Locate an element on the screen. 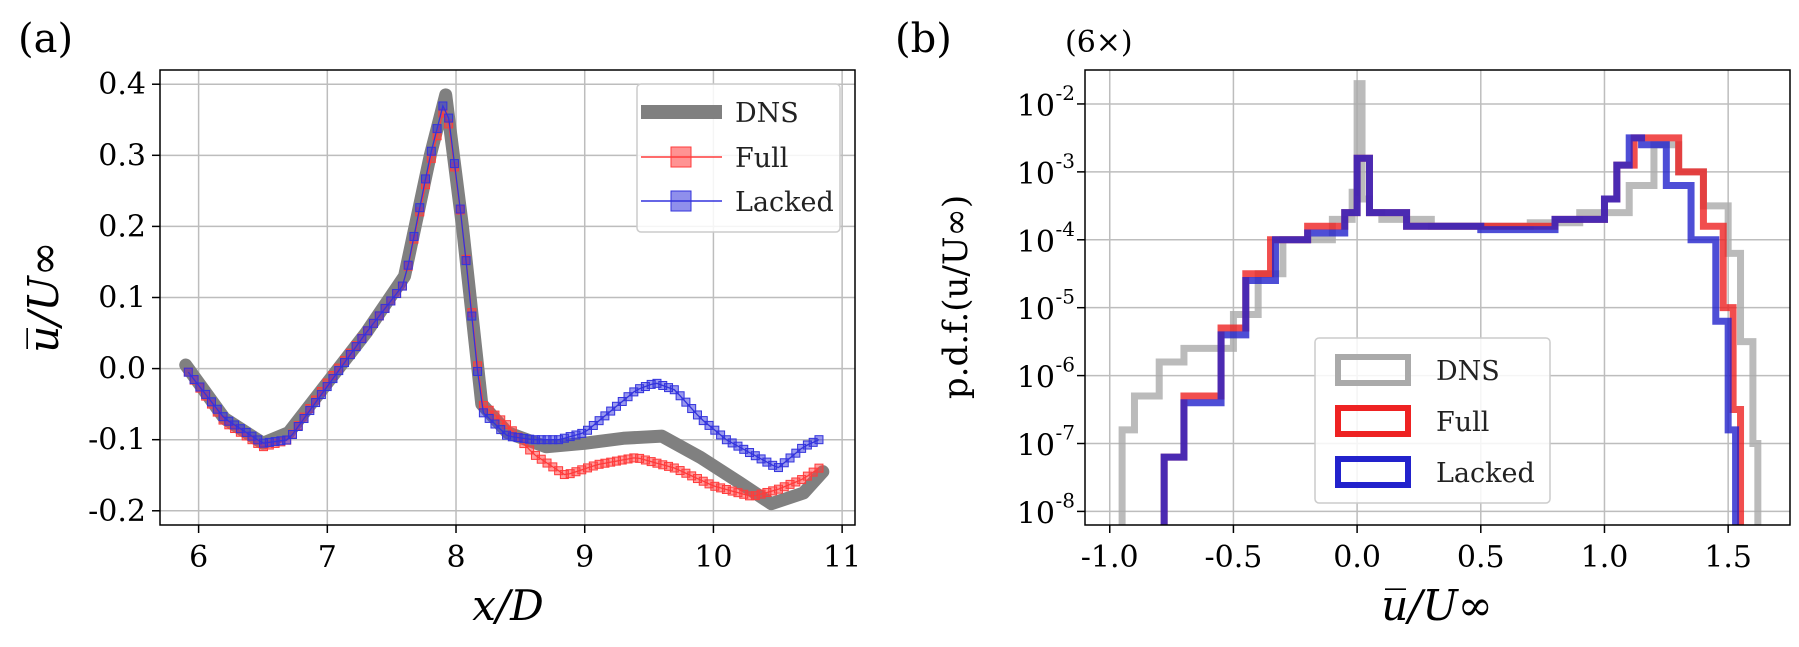  panel-b-x-ticks: -1.0 -0.5 0.0 0.5 1.0 1.5 is located at coordinates (1416, 550).